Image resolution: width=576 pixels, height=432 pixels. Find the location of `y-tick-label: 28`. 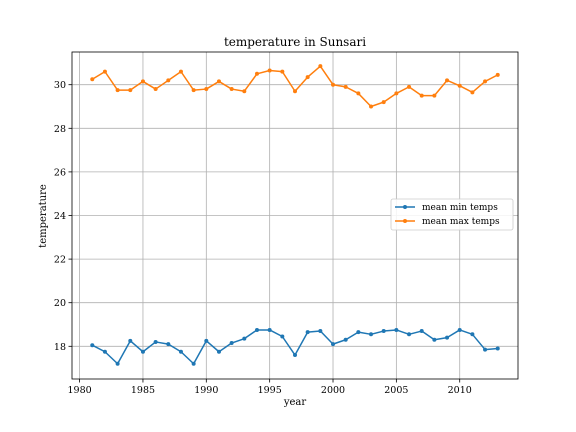

y-tick-label: 28 is located at coordinates (60, 129).